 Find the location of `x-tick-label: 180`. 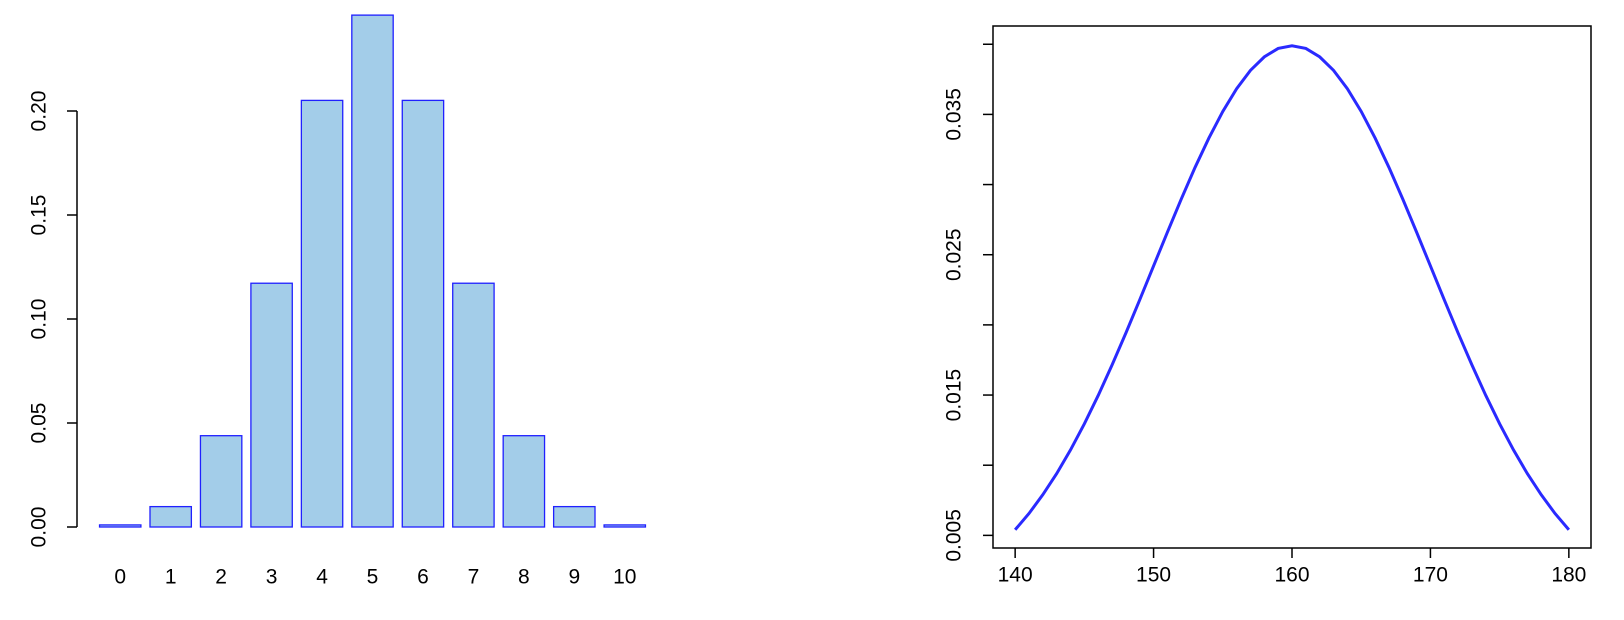

x-tick-label: 180 is located at coordinates (1568, 575).